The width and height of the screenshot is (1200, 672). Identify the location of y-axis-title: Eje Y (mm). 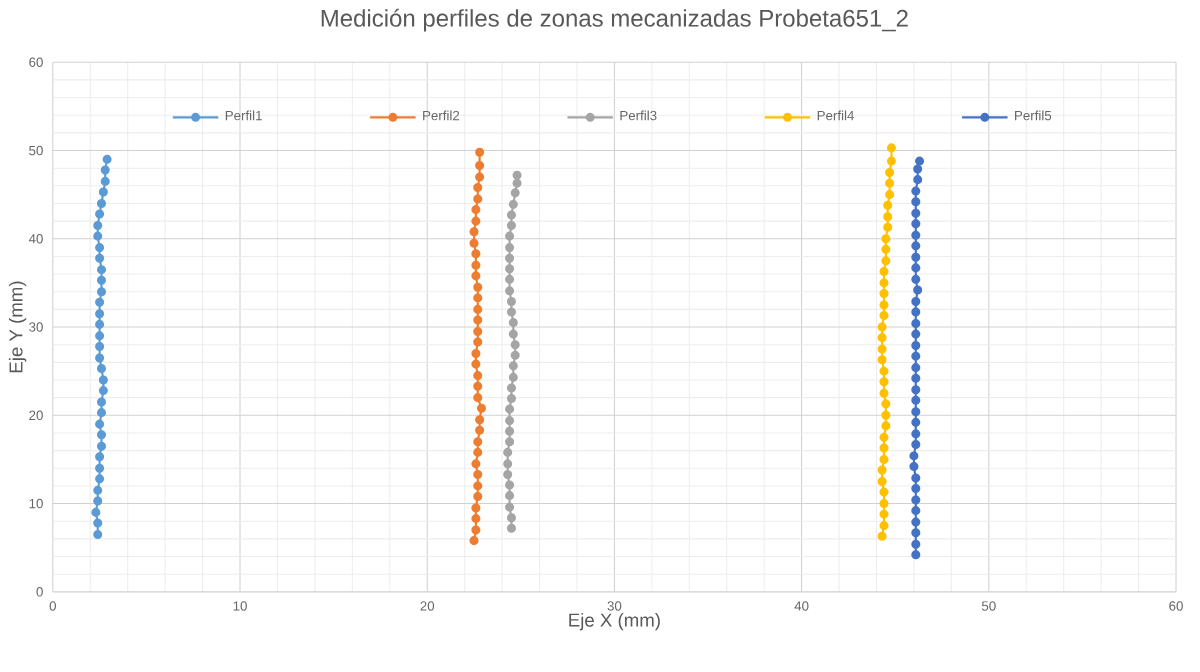
(17, 327).